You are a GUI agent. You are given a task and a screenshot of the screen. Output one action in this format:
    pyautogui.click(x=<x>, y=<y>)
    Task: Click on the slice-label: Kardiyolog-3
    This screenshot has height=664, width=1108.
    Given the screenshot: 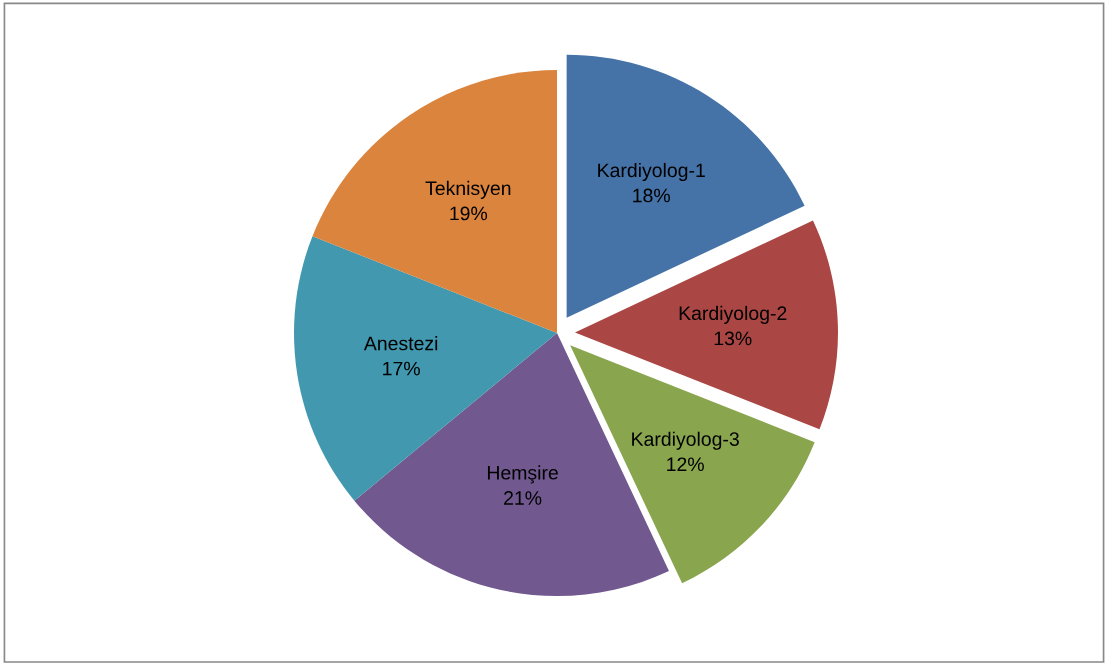 What is the action you would take?
    pyautogui.click(x=685, y=440)
    